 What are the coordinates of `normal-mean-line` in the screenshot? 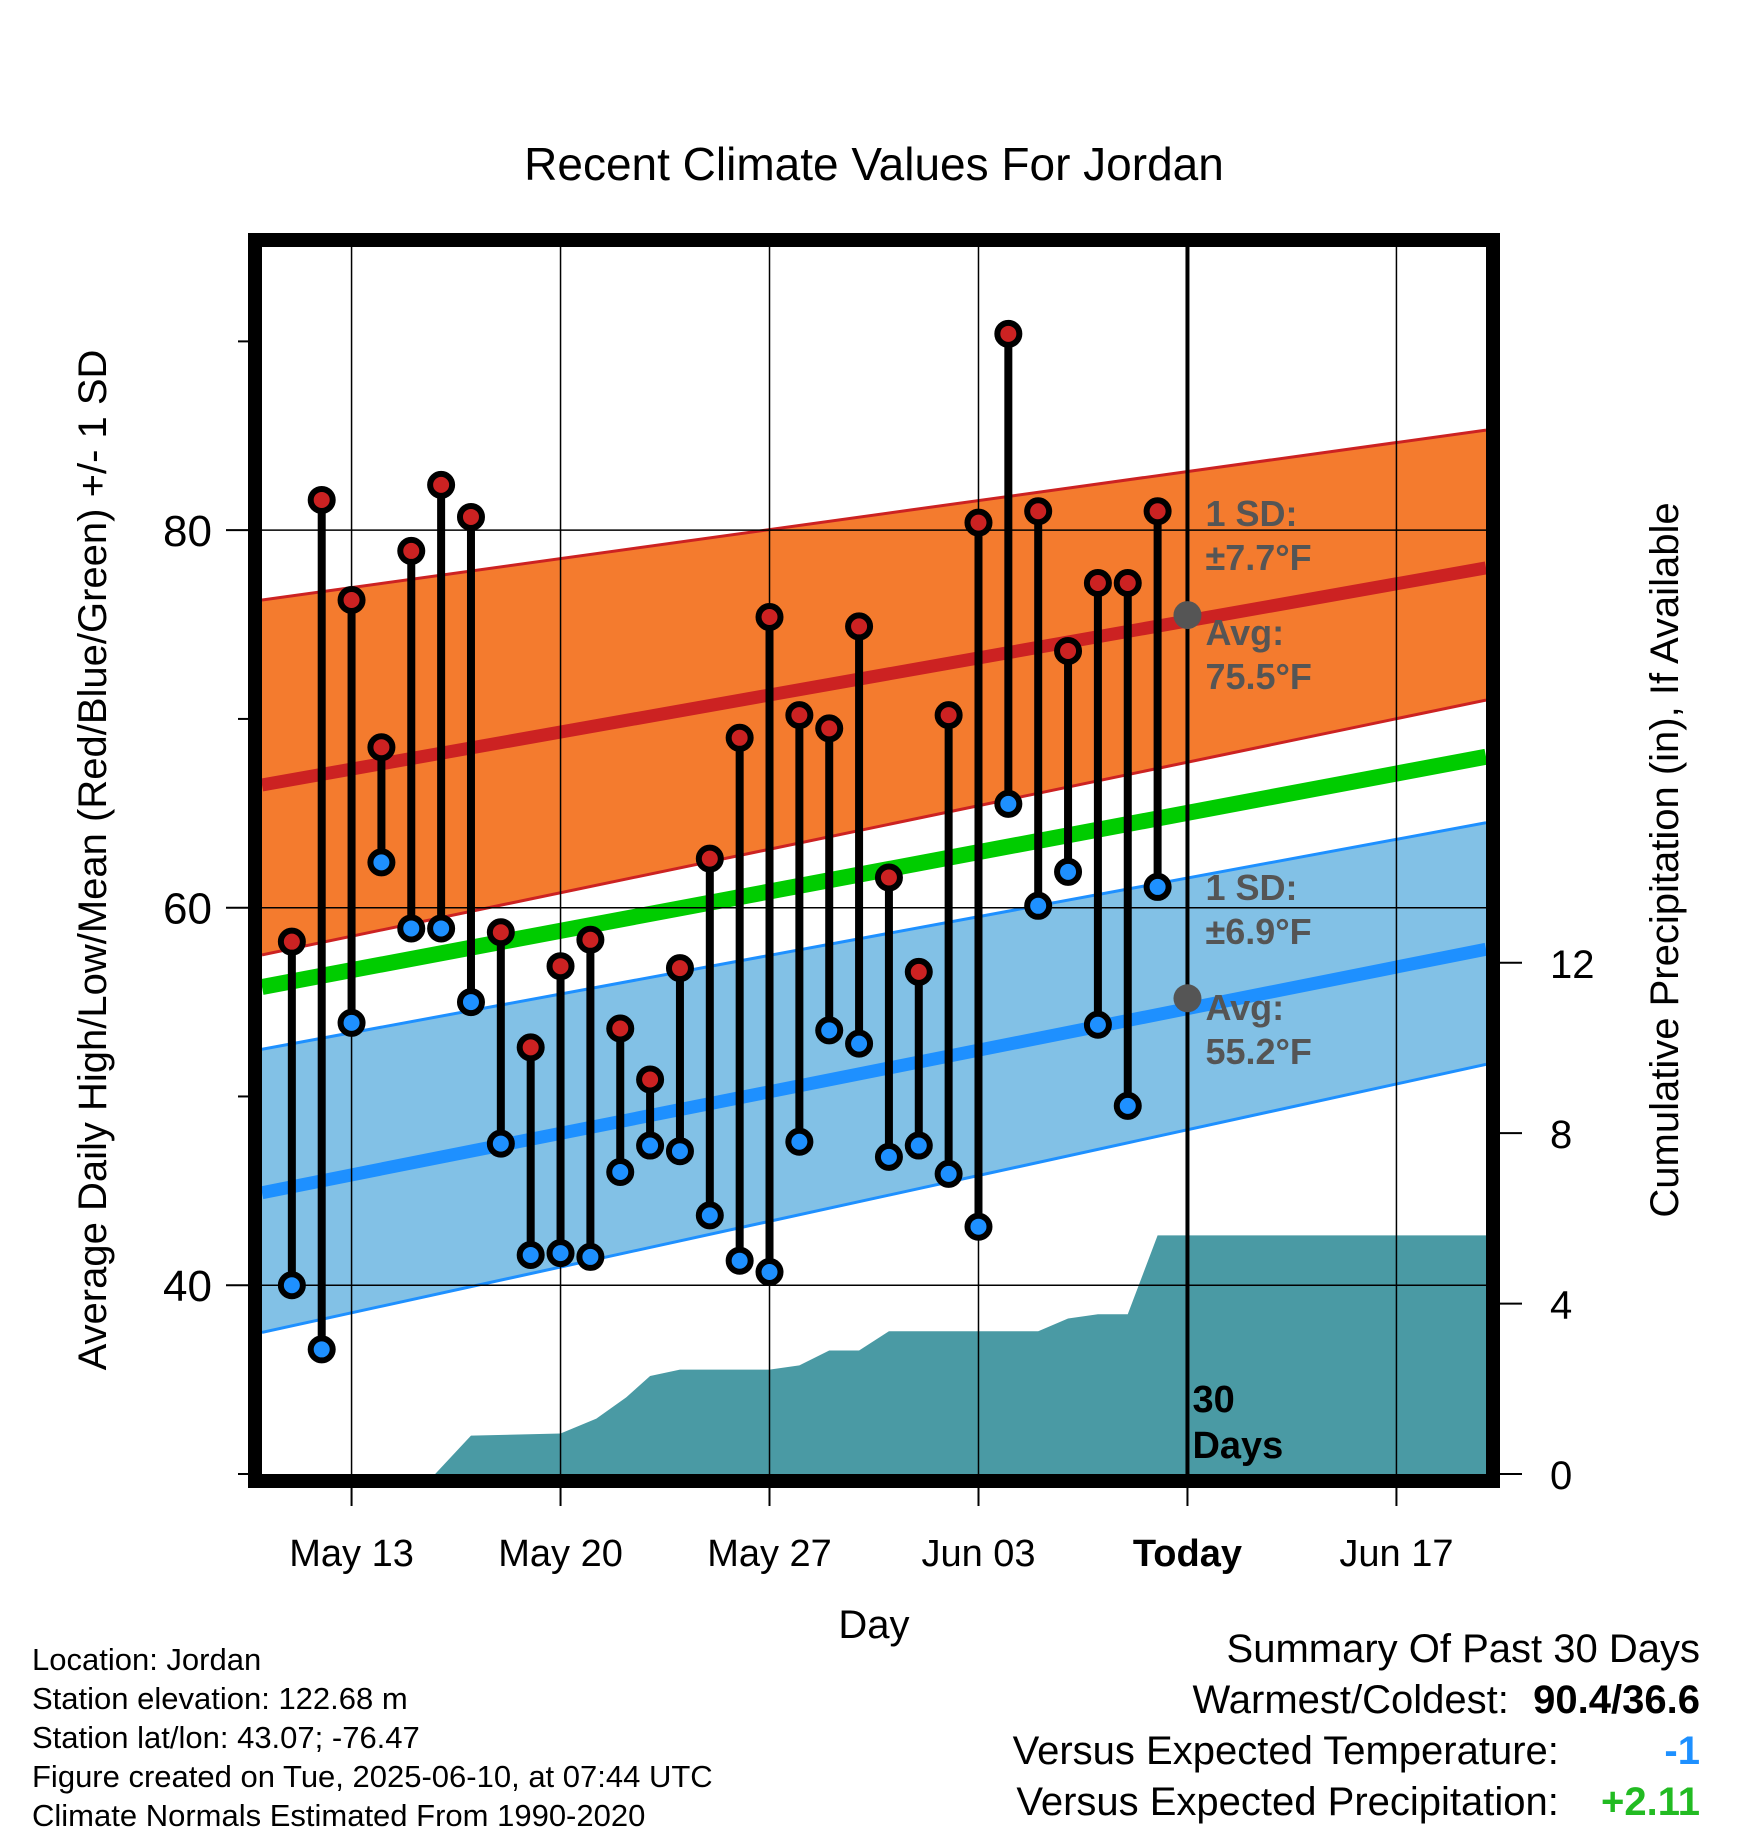 It's located at (874, 871).